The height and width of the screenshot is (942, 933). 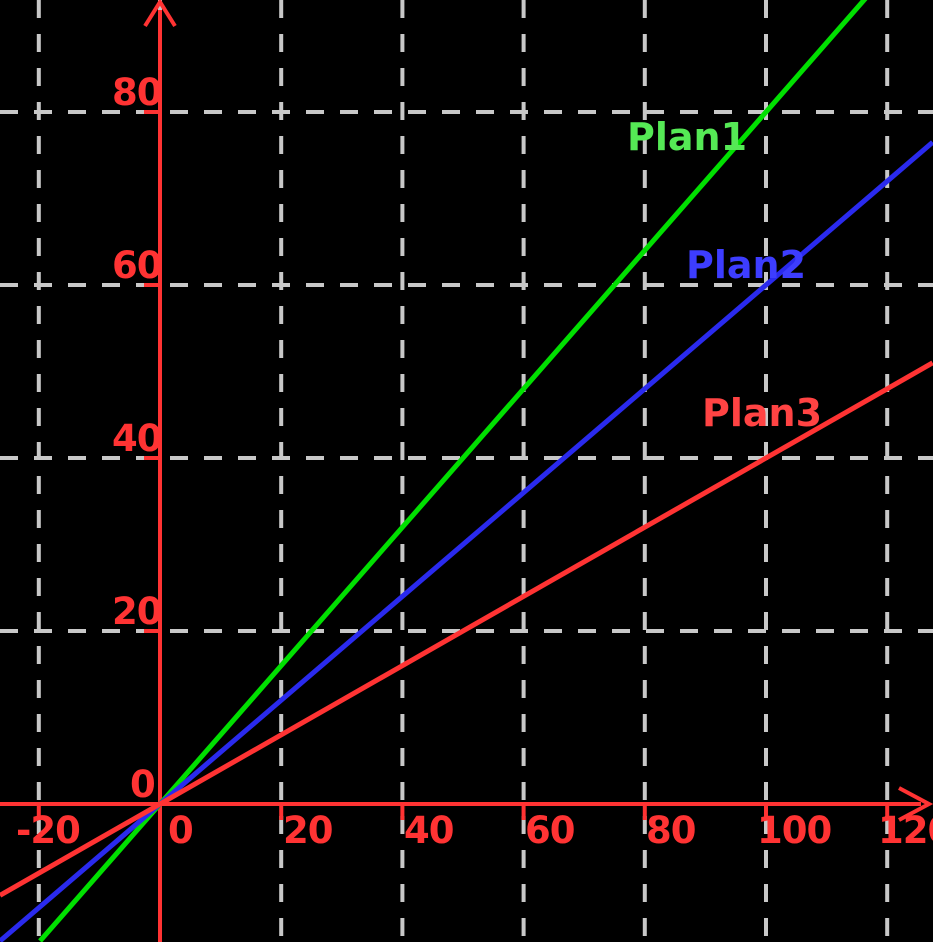 I want to click on x-tick-label-80: 80, so click(x=671, y=830).